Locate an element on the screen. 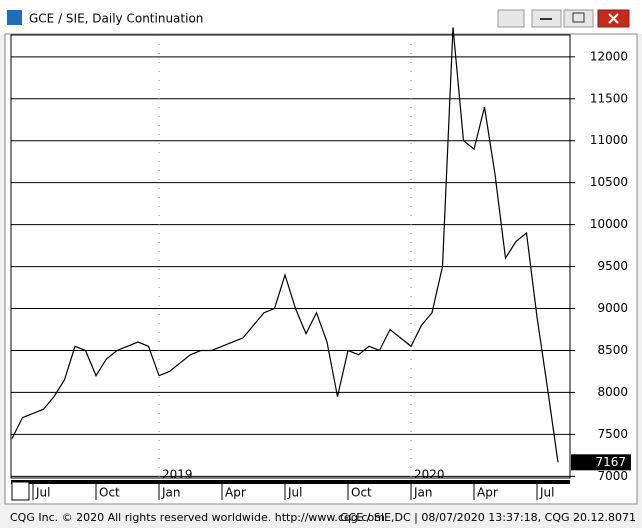 The height and width of the screenshot is (528, 642). last-value-label: 7167 is located at coordinates (610, 462).